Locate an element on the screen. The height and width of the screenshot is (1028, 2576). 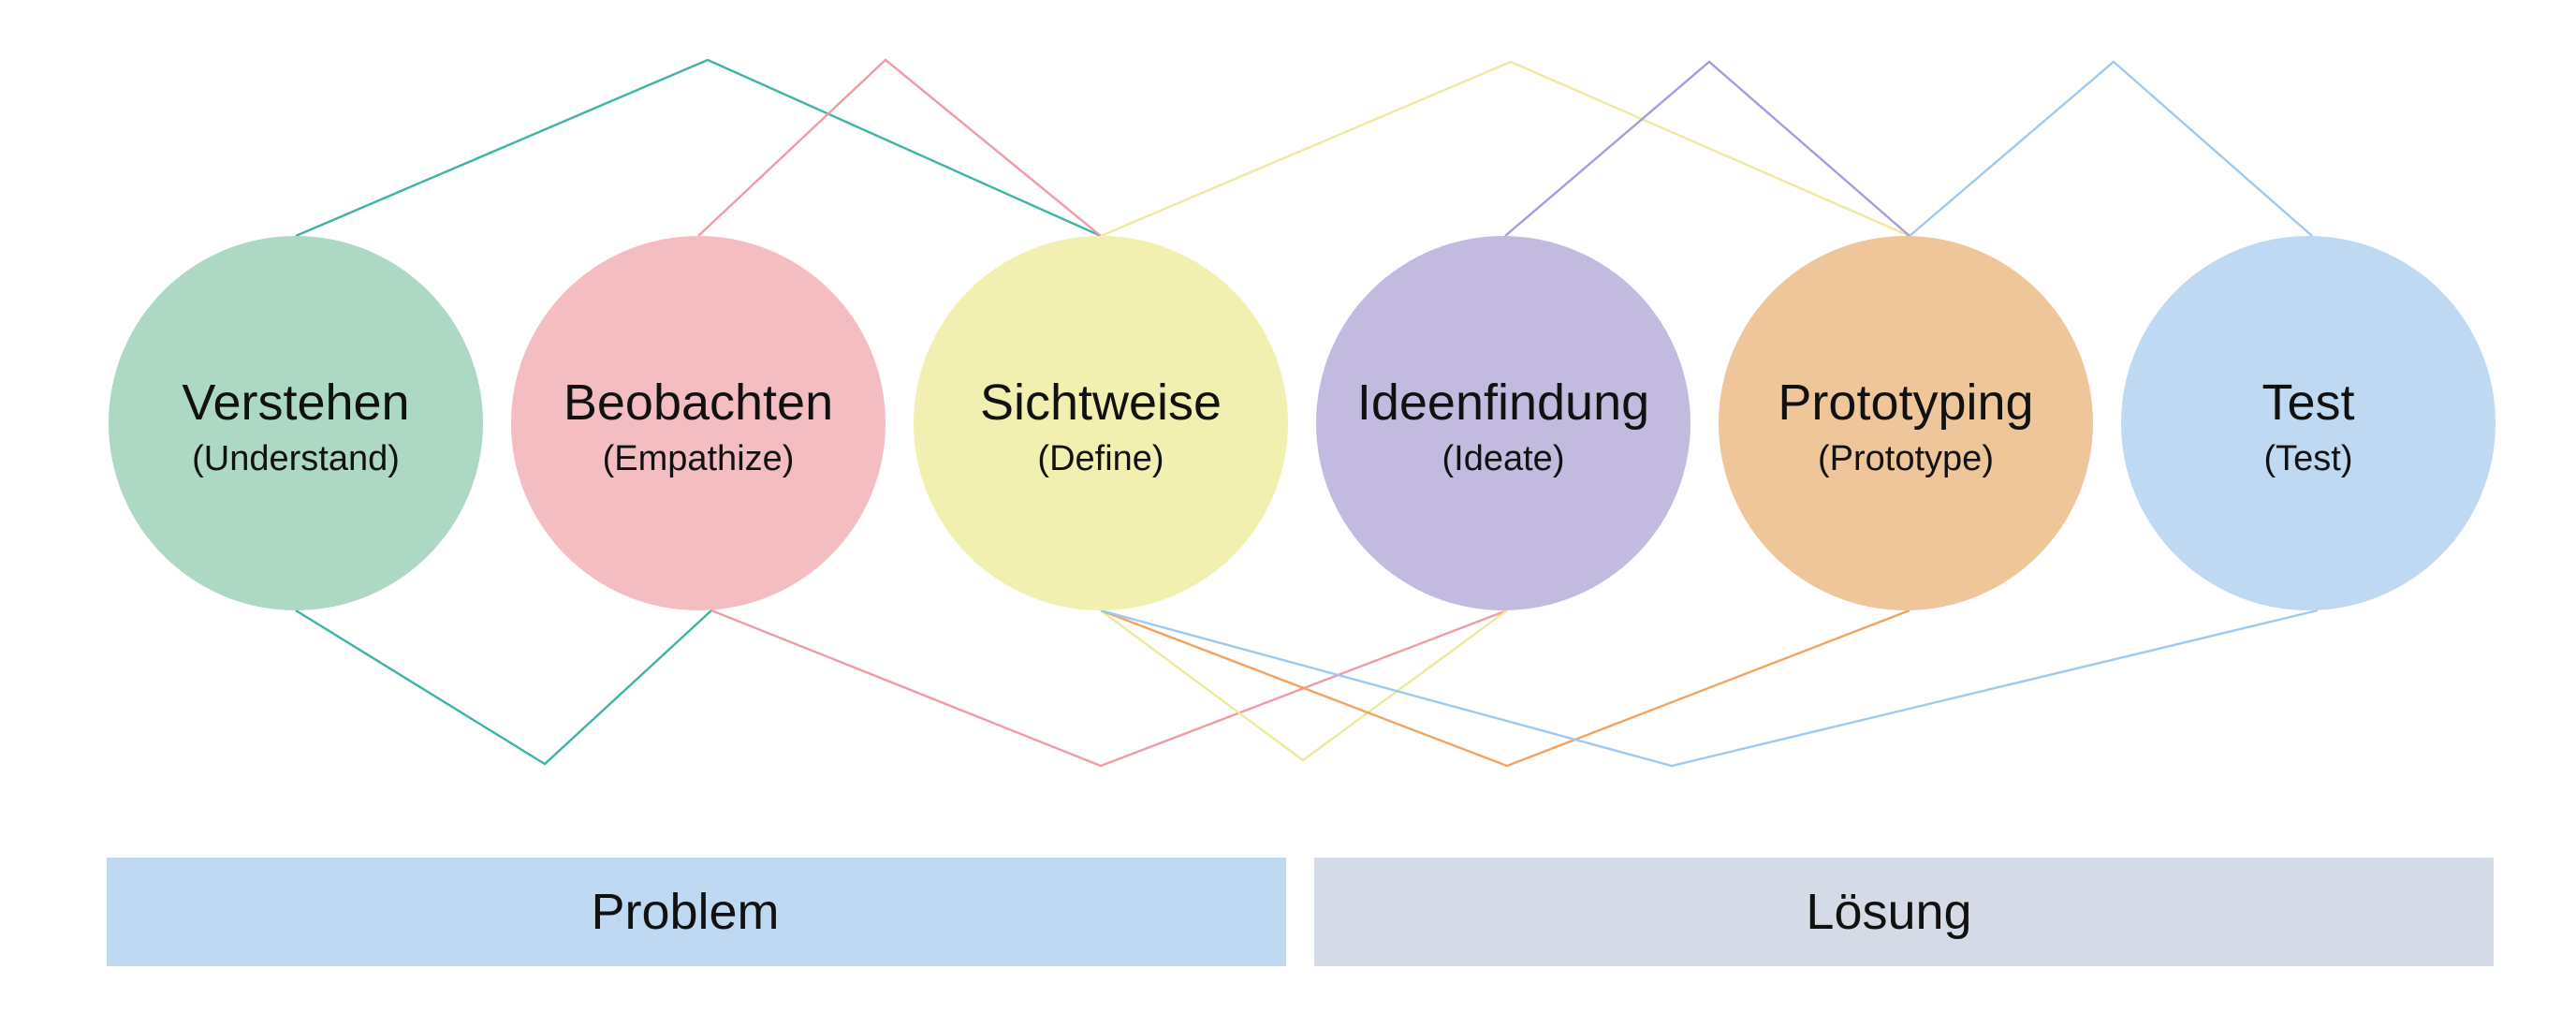
stage-title: Beobachten is located at coordinates (698, 402).